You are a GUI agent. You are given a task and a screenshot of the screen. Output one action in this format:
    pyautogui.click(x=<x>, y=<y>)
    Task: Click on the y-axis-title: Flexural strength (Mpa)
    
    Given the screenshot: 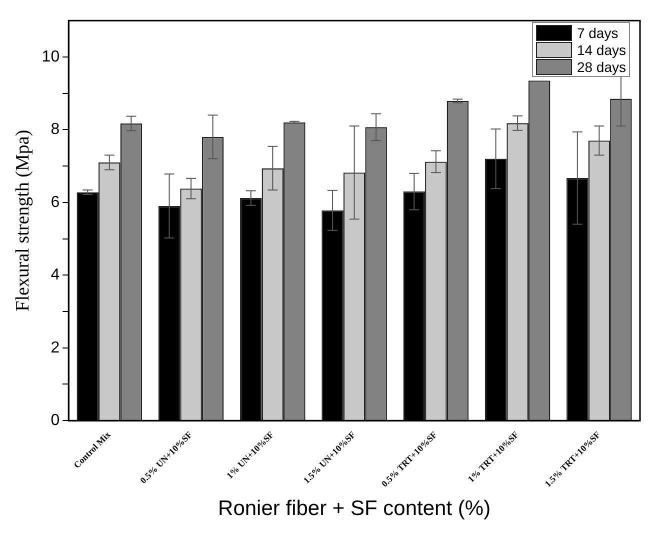 What is the action you would take?
    pyautogui.click(x=23, y=221)
    